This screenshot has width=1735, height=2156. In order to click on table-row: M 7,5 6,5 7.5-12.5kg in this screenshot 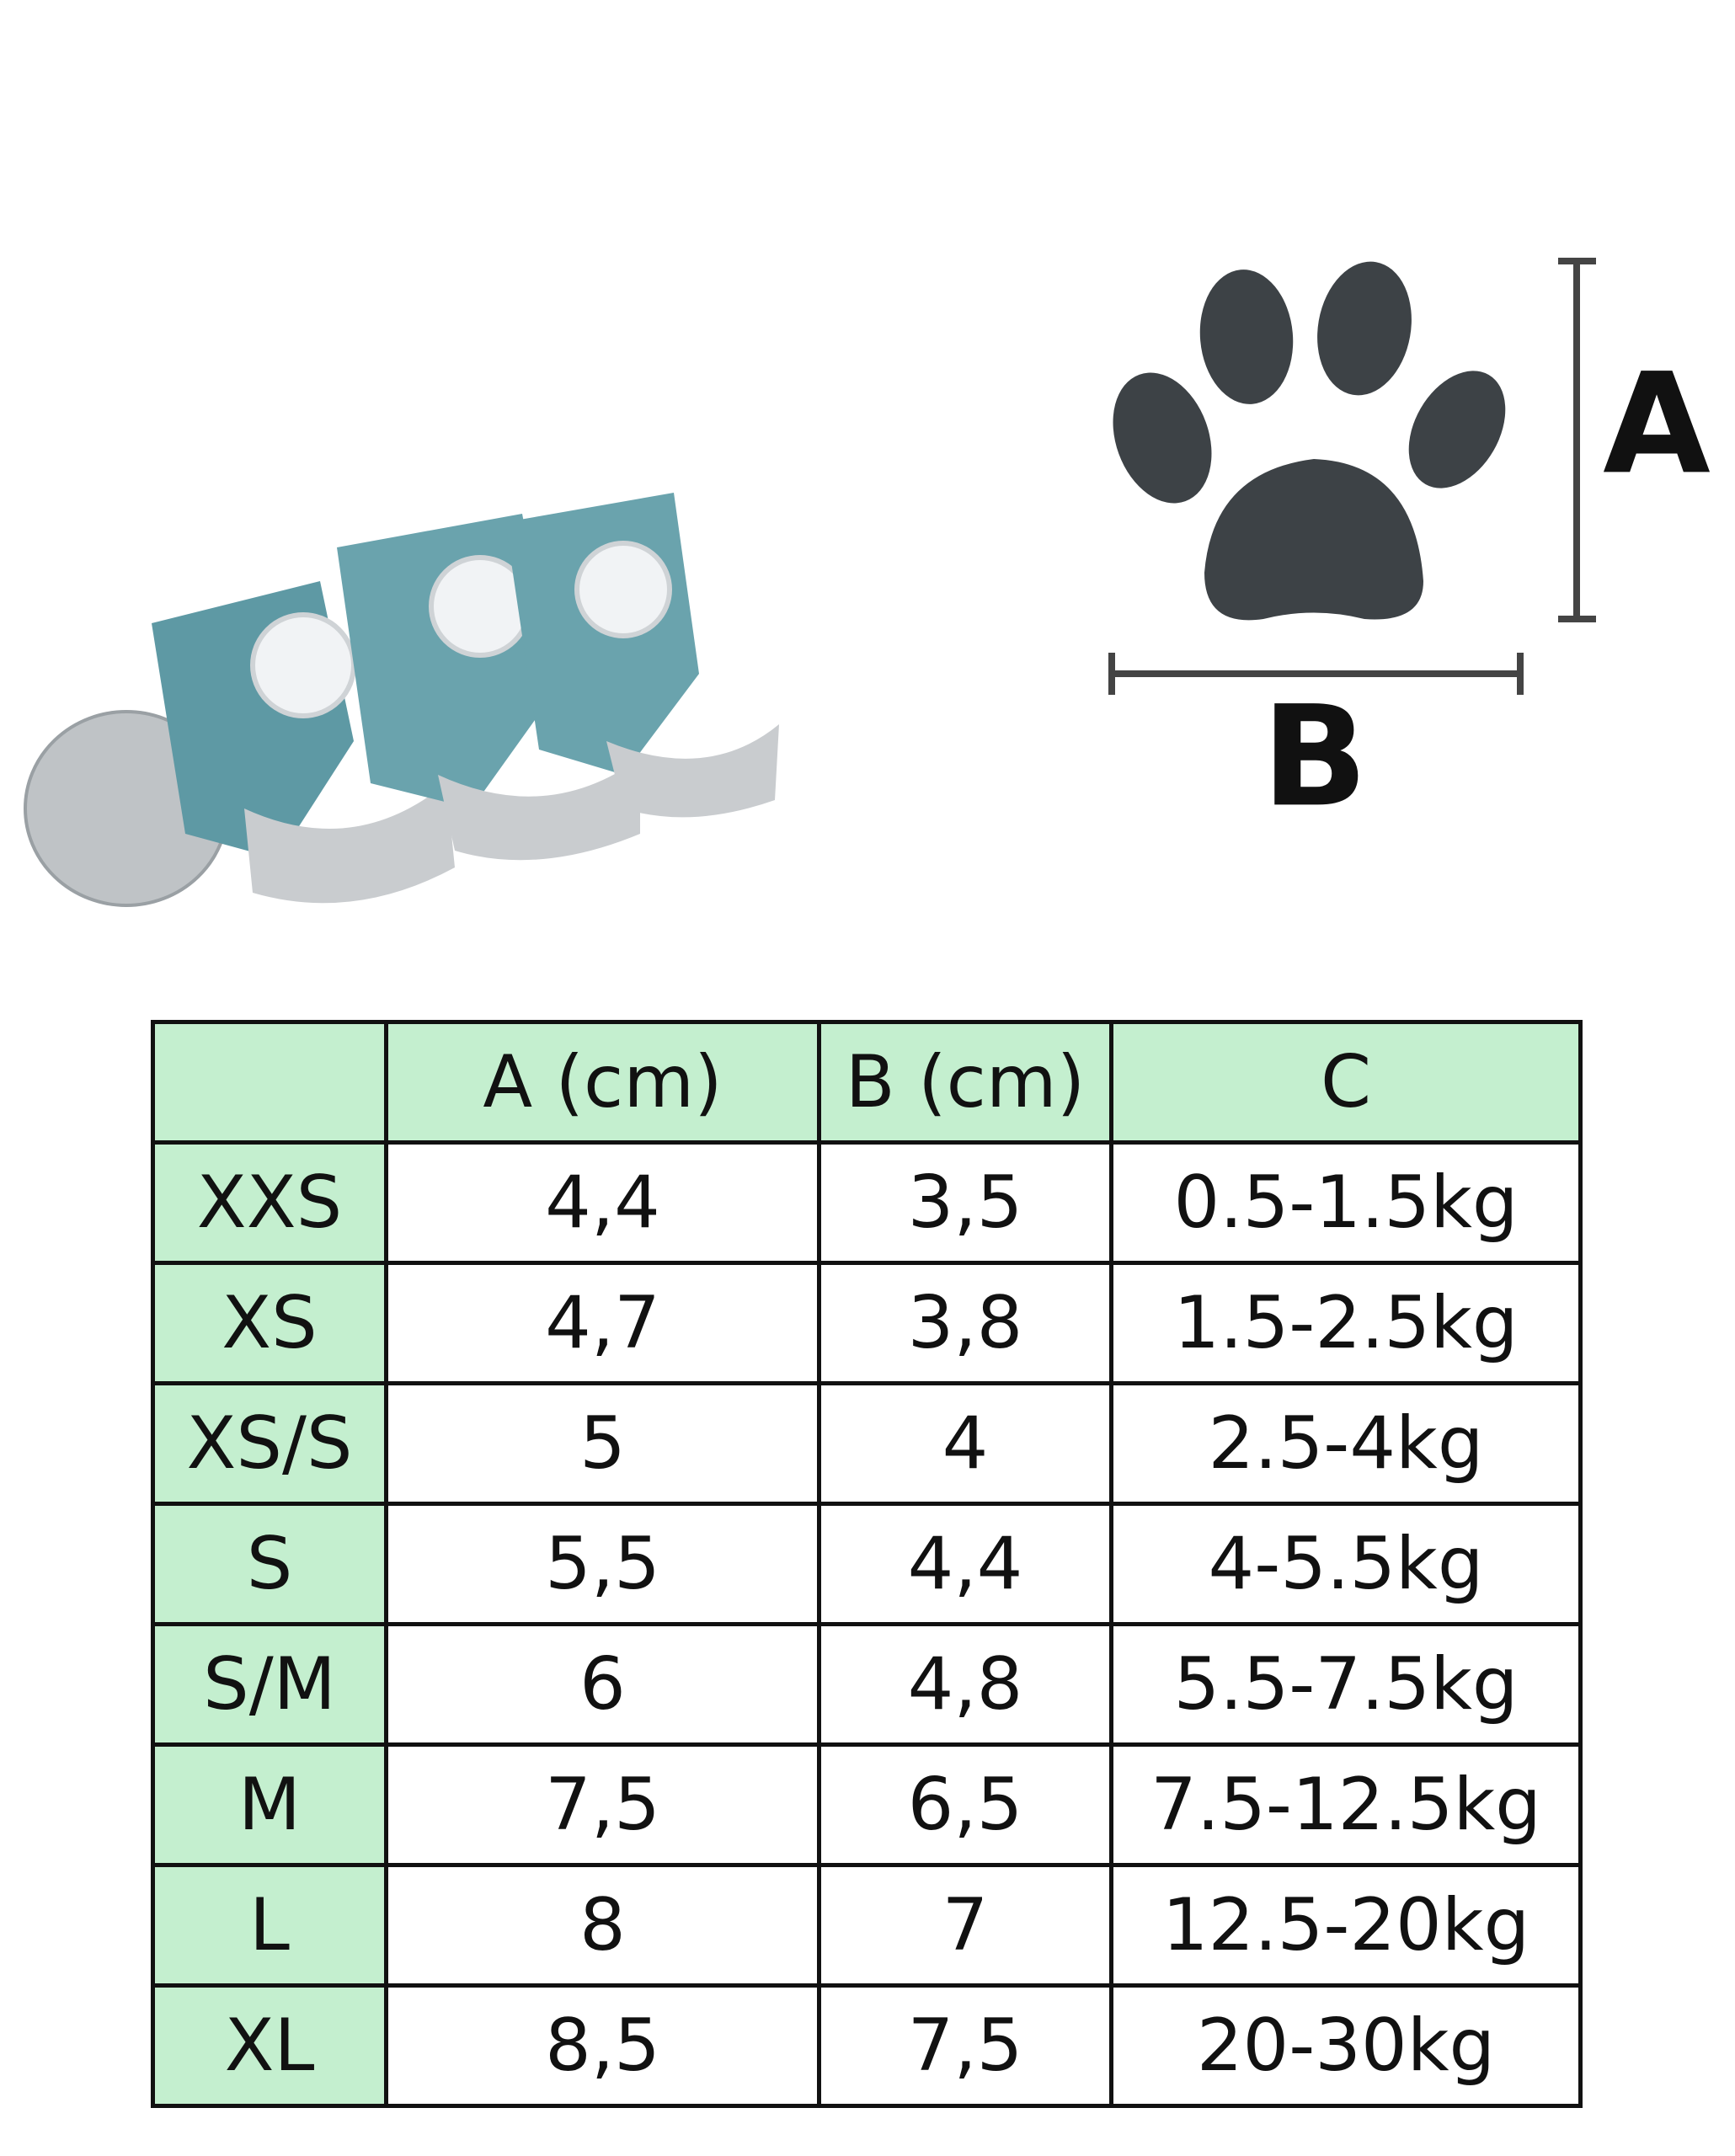, I will do `click(867, 1804)`.